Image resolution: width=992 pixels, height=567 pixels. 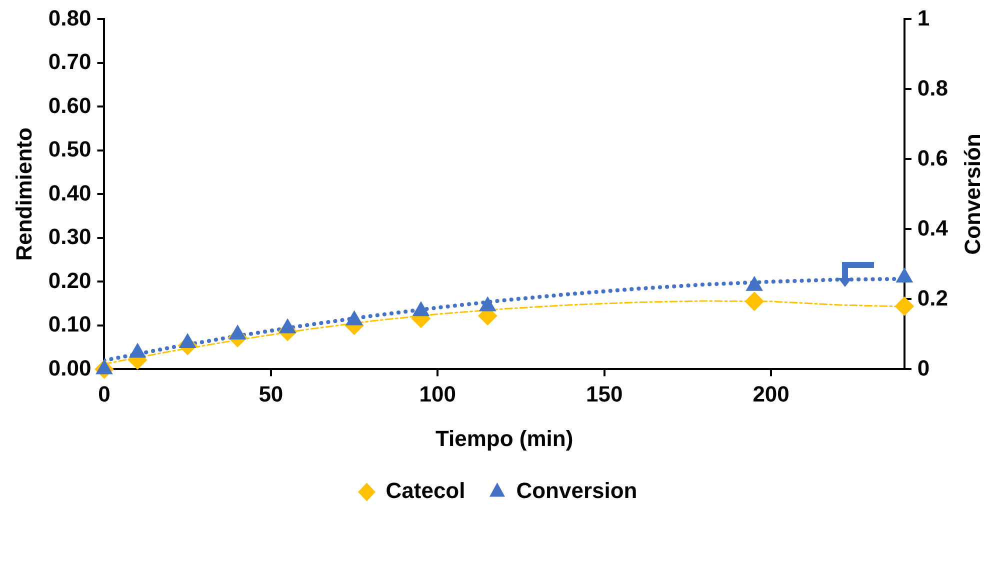 What do you see at coordinates (70, 280) in the screenshot?
I see `y-tick-label: 0.20` at bounding box center [70, 280].